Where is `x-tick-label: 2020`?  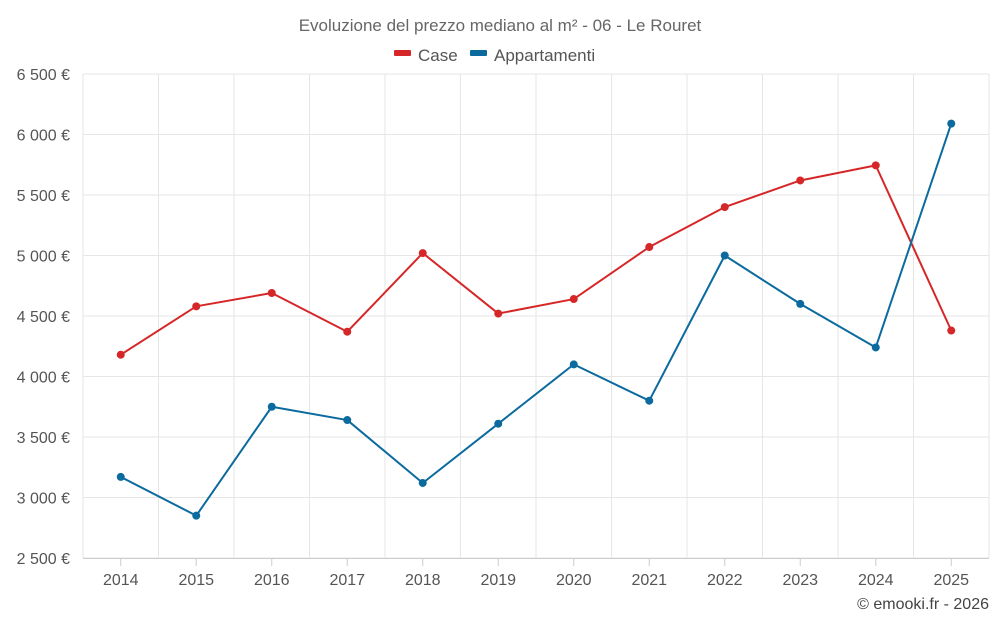
x-tick-label: 2020 is located at coordinates (574, 580).